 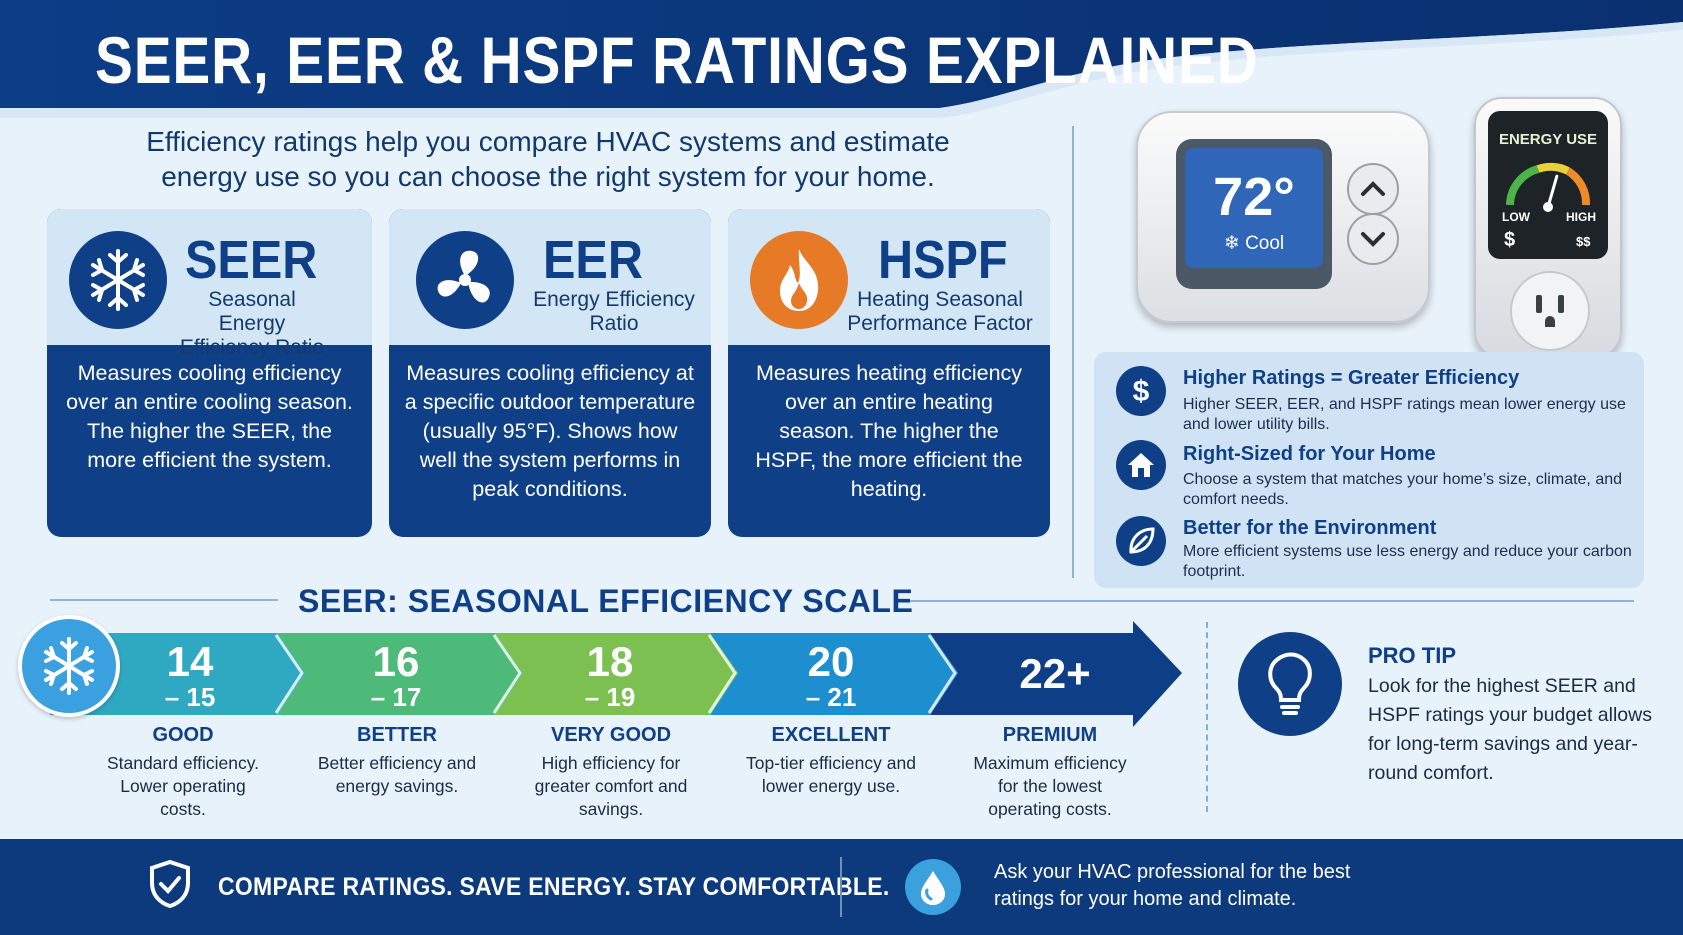 I want to click on benefit-title: Higher Ratings = Greater Efficiency, so click(x=1351, y=378).